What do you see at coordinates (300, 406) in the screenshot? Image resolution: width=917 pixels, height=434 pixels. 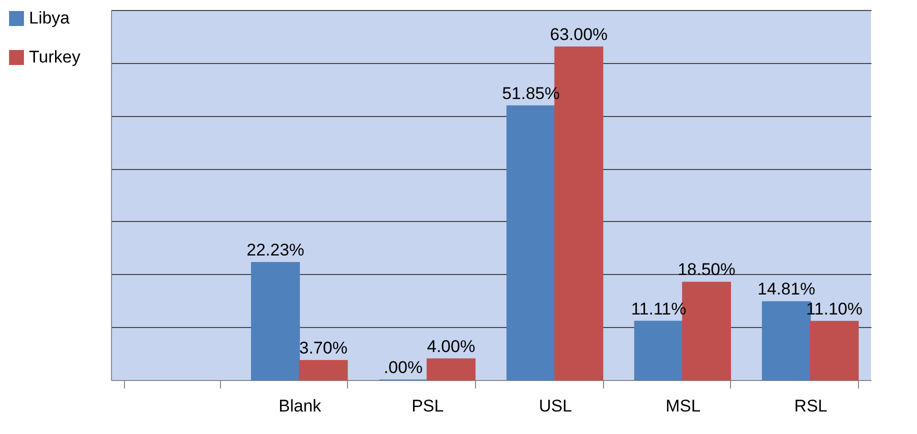 I see `x-tick-label: Blank` at bounding box center [300, 406].